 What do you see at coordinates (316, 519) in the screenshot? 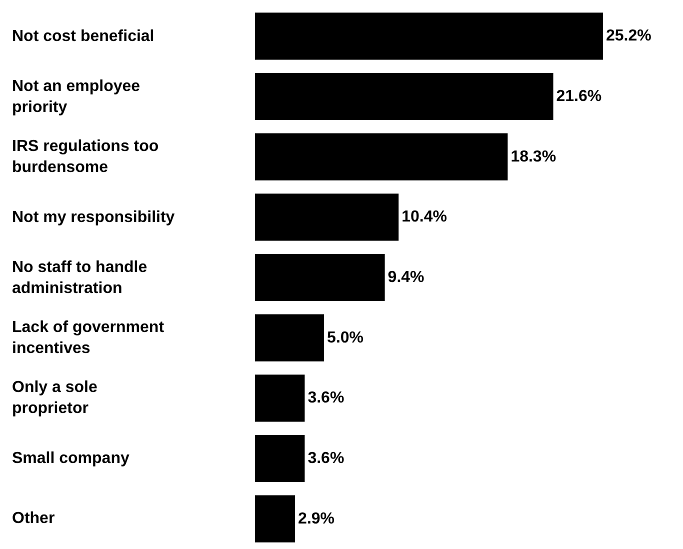
I see `data-label: 2.9%` at bounding box center [316, 519].